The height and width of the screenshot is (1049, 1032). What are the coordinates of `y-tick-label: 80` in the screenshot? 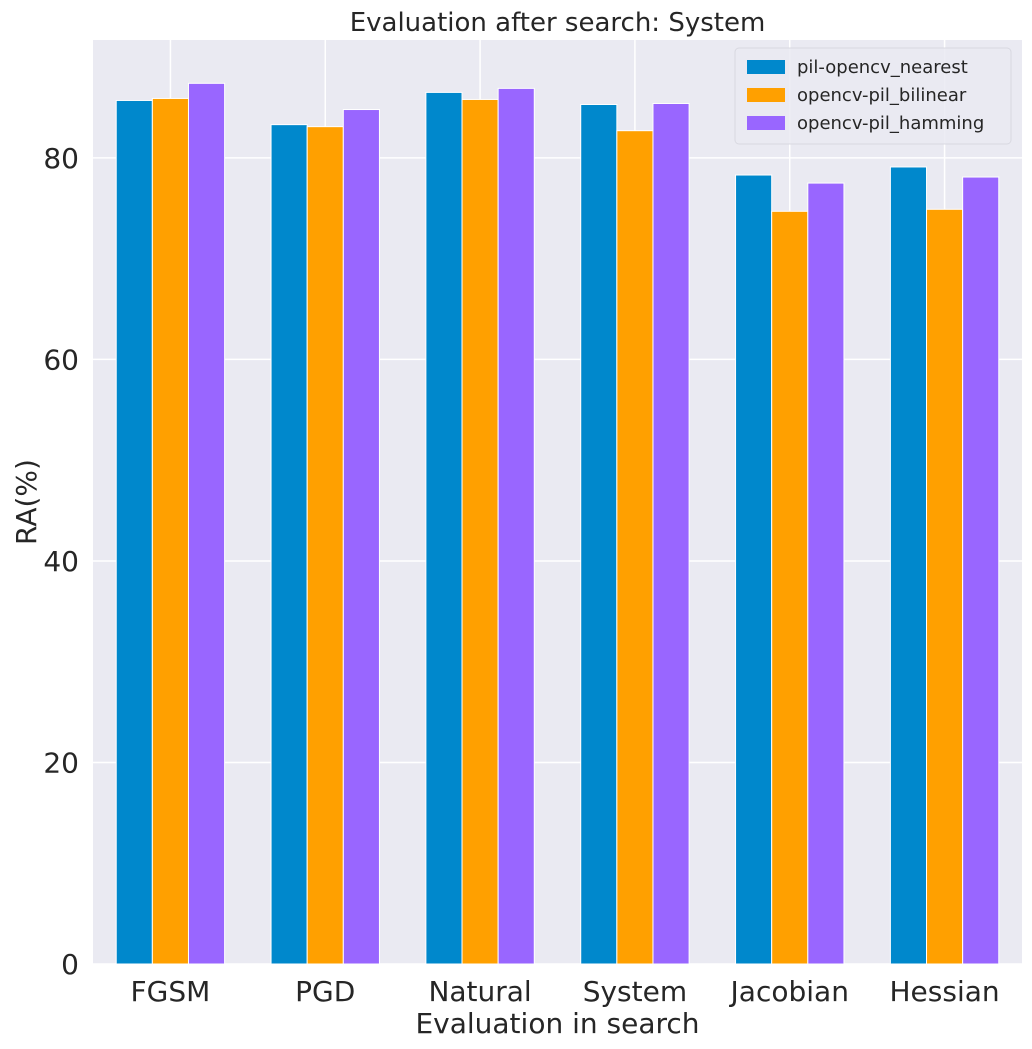 It's located at (61, 158).